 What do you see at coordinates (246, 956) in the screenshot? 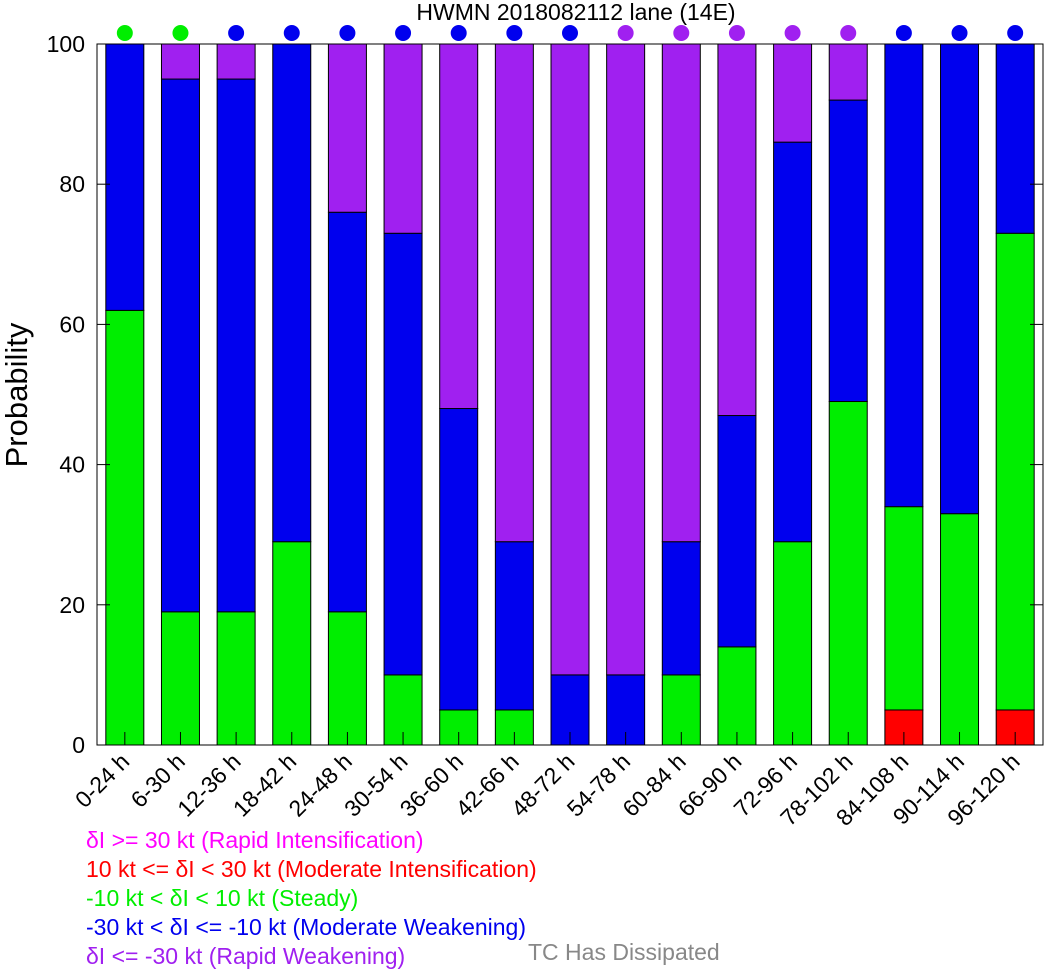
I see `legend-rapid-weakening: δI <= -30 kt (Rapid Weakening)` at bounding box center [246, 956].